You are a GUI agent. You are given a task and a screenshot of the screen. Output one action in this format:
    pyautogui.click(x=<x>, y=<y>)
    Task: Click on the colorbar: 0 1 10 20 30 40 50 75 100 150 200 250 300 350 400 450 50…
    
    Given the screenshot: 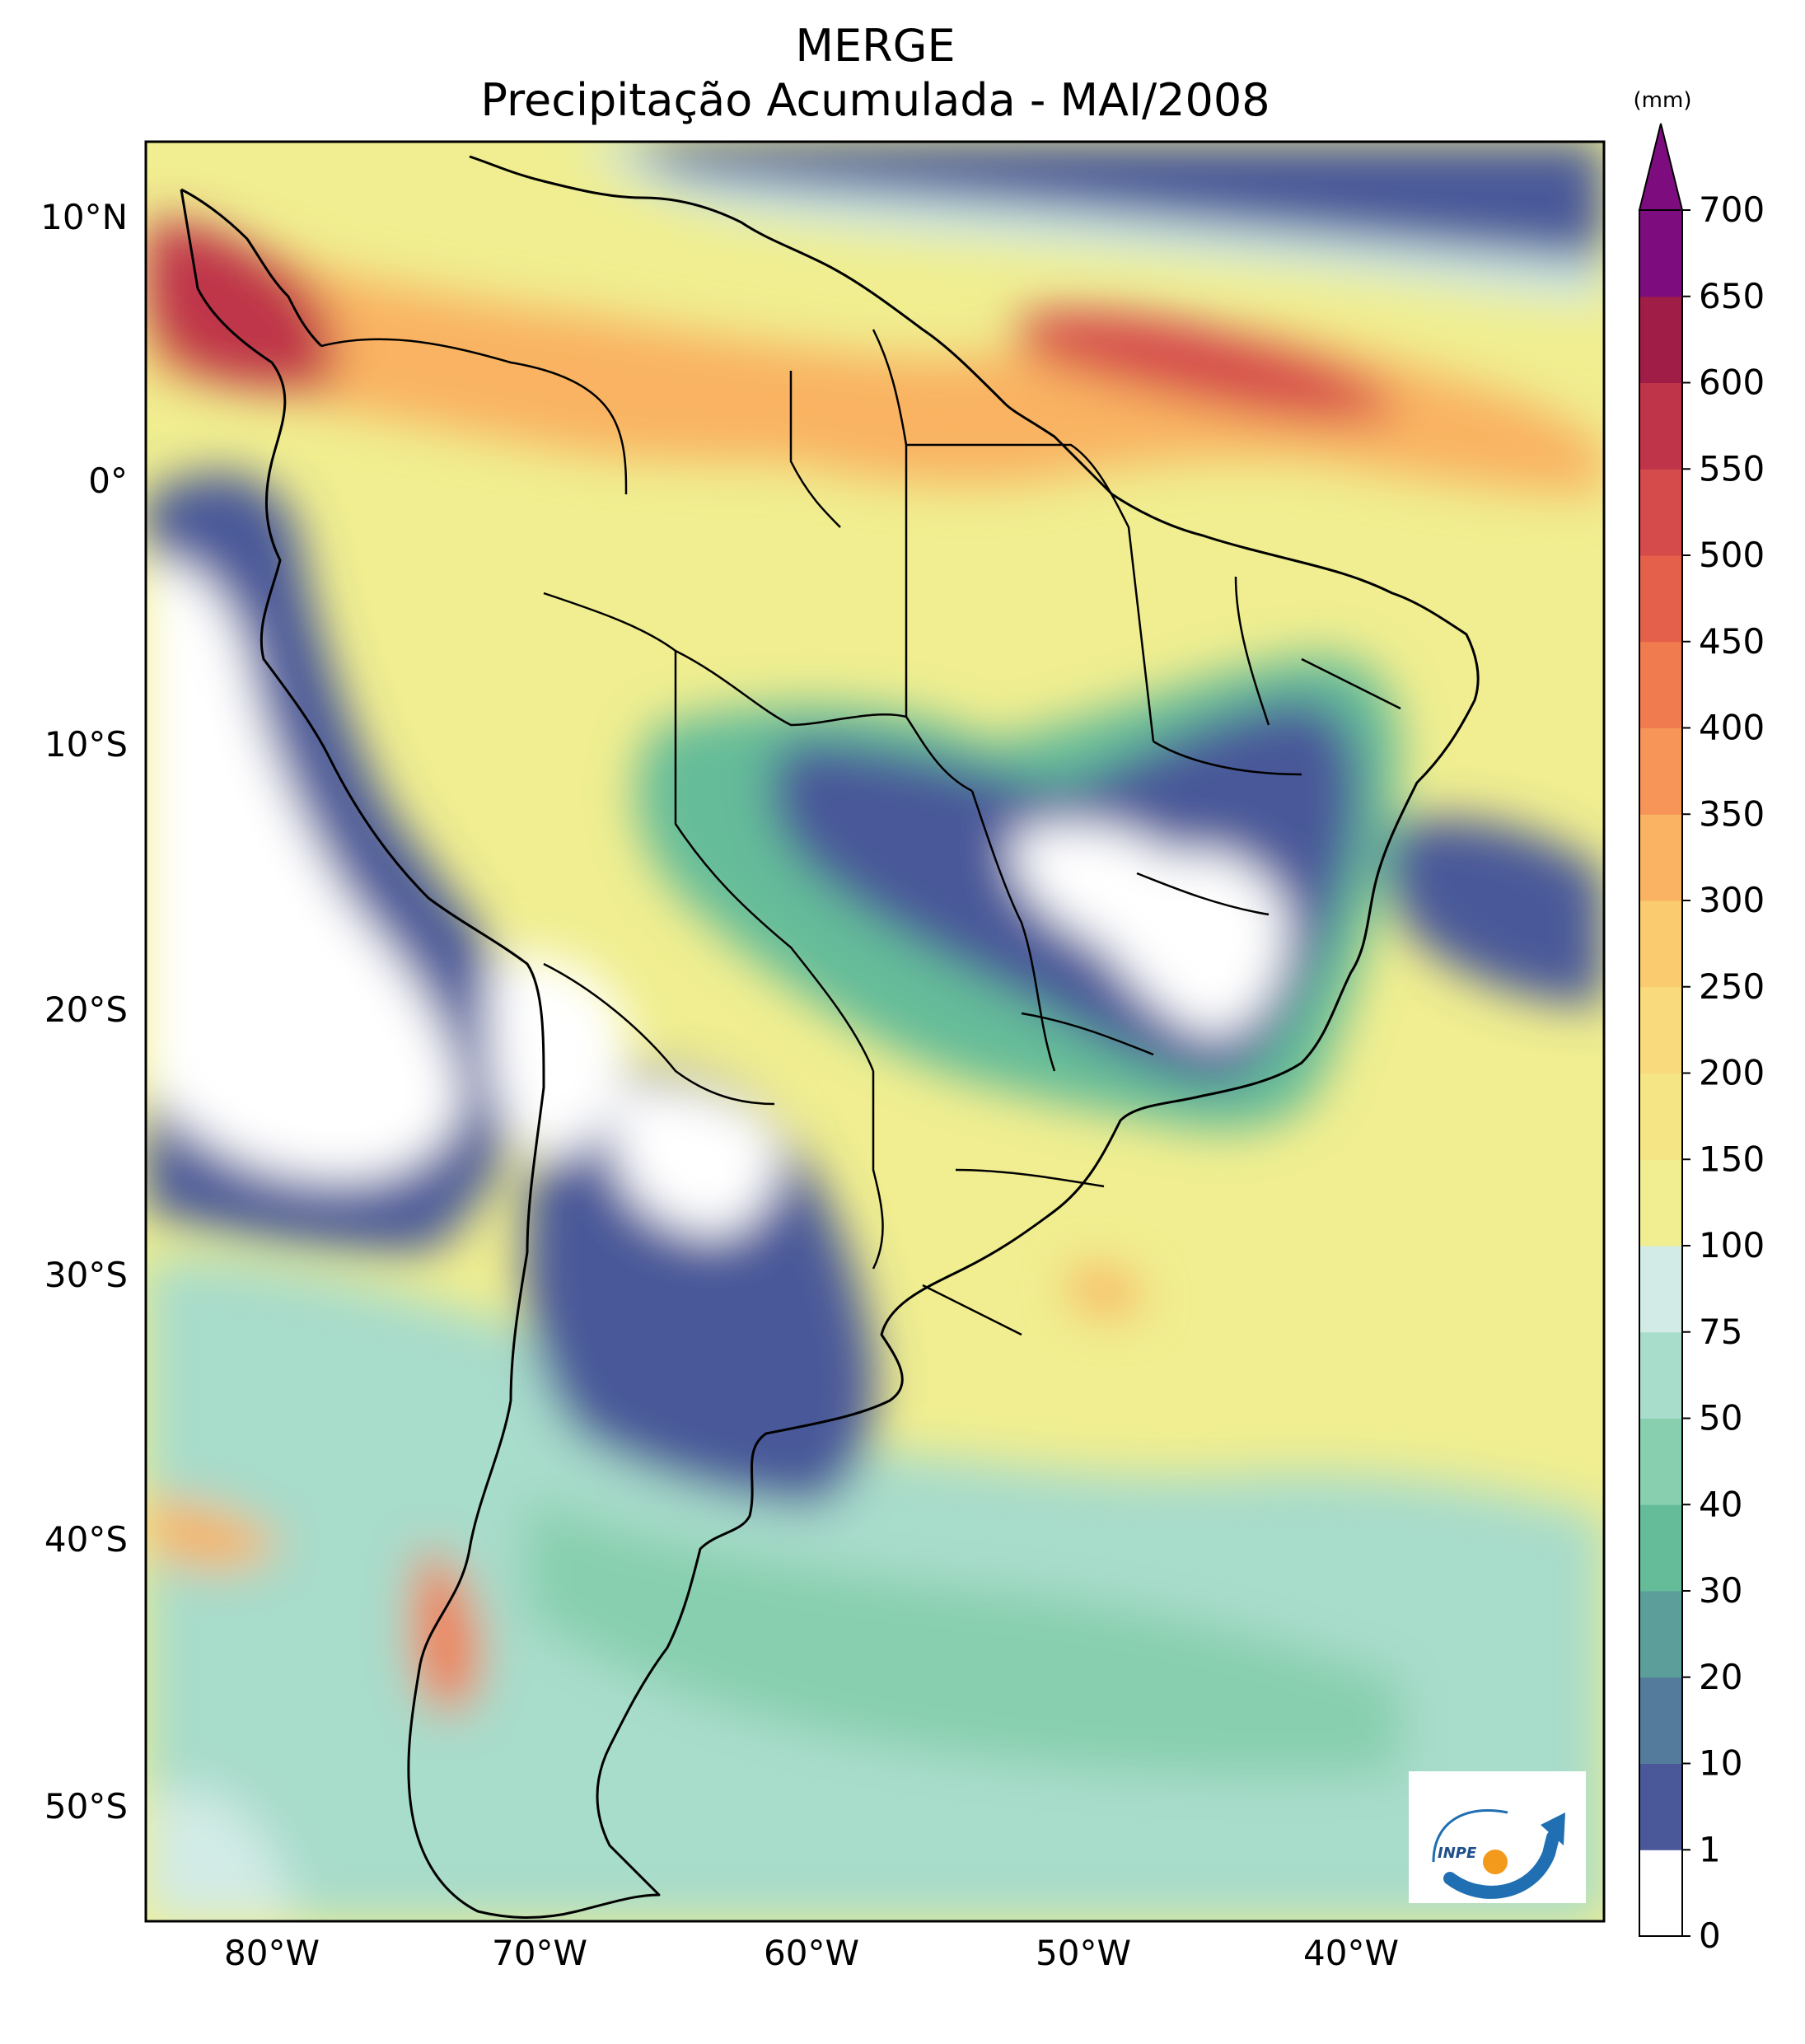 What is the action you would take?
    pyautogui.click(x=1701, y=1039)
    